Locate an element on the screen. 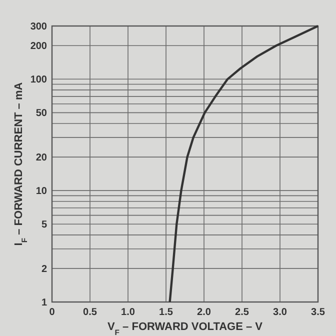 Image resolution: width=336 pixels, height=336 pixels. y-tick-label: 200 is located at coordinates (39, 46).